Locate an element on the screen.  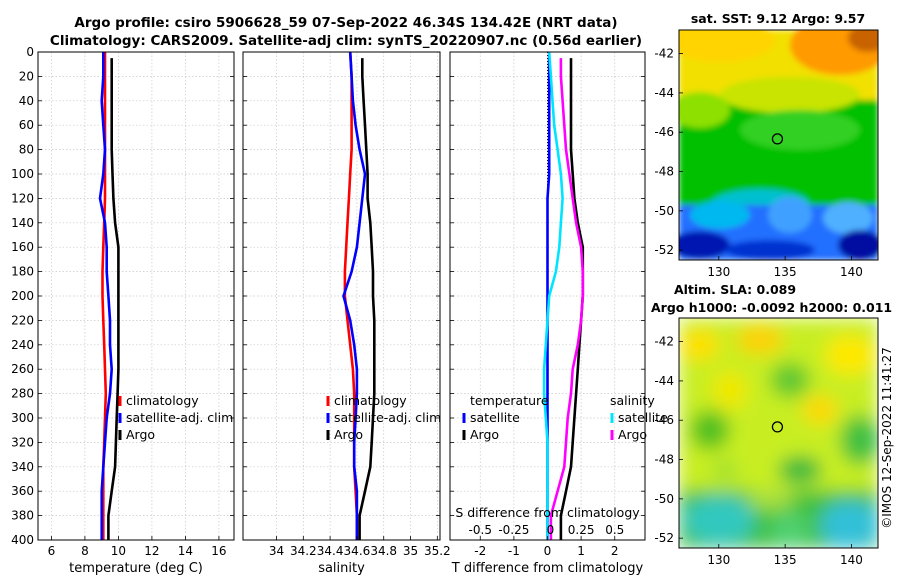
y-tick-label: 40 is located at coordinates (26, 101).